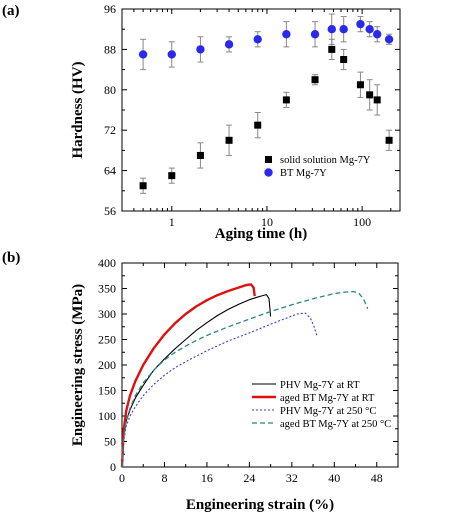 The image size is (474, 524). Describe the element at coordinates (377, 478) in the screenshot. I see `x-tick-label: 48` at that location.